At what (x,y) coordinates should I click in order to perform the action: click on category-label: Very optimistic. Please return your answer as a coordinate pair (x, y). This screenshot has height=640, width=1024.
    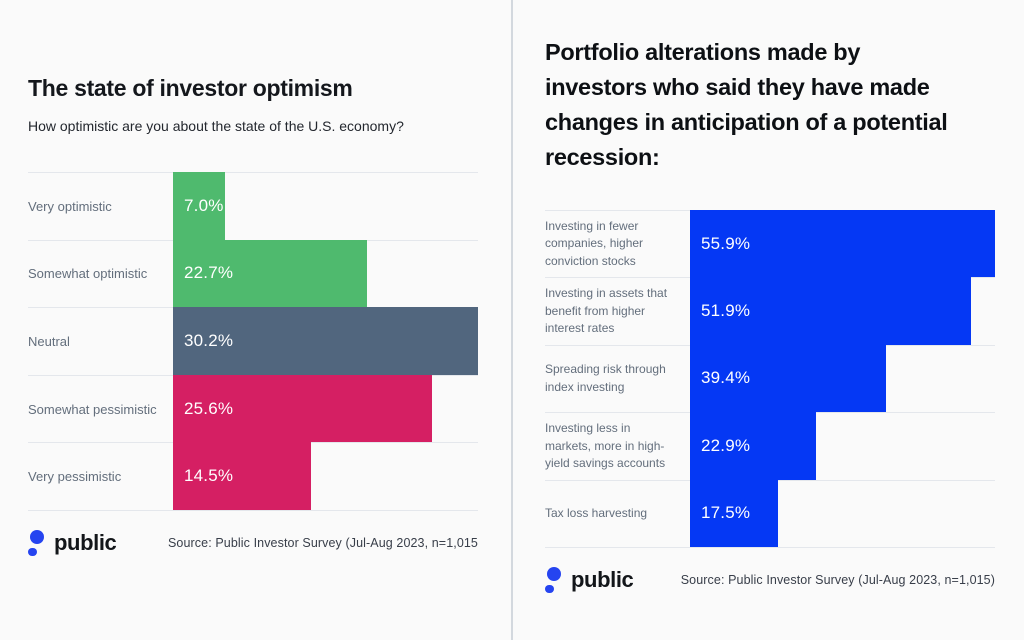
    Looking at the image, I should click on (100, 206).